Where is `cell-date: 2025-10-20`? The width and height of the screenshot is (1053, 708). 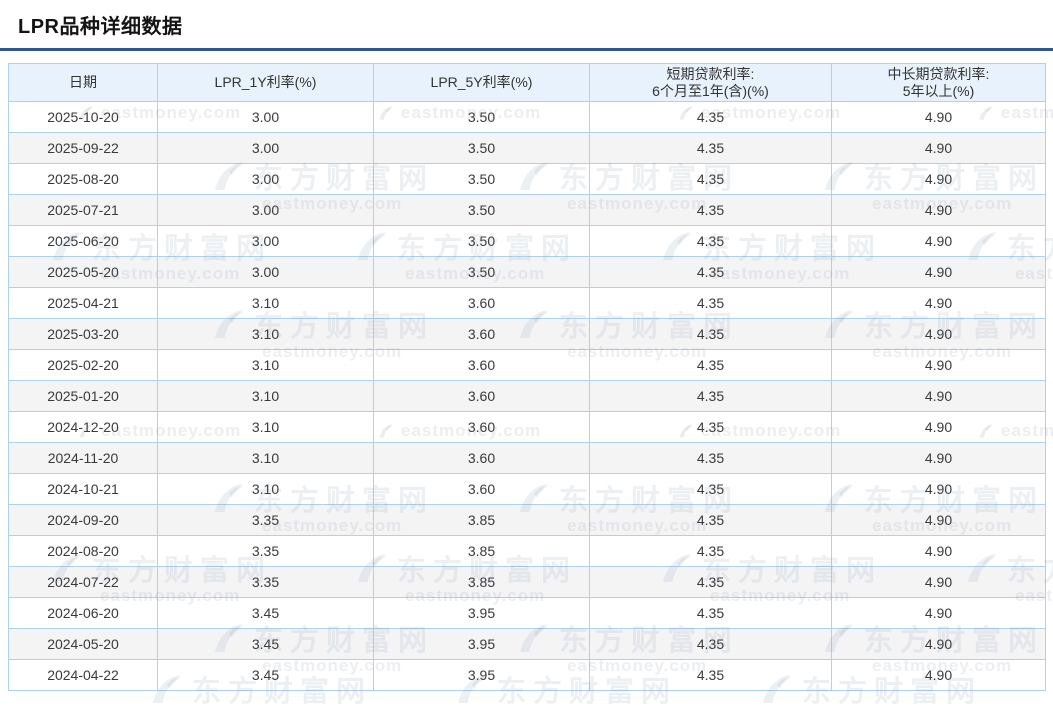
cell-date: 2025-10-20 is located at coordinates (83, 117).